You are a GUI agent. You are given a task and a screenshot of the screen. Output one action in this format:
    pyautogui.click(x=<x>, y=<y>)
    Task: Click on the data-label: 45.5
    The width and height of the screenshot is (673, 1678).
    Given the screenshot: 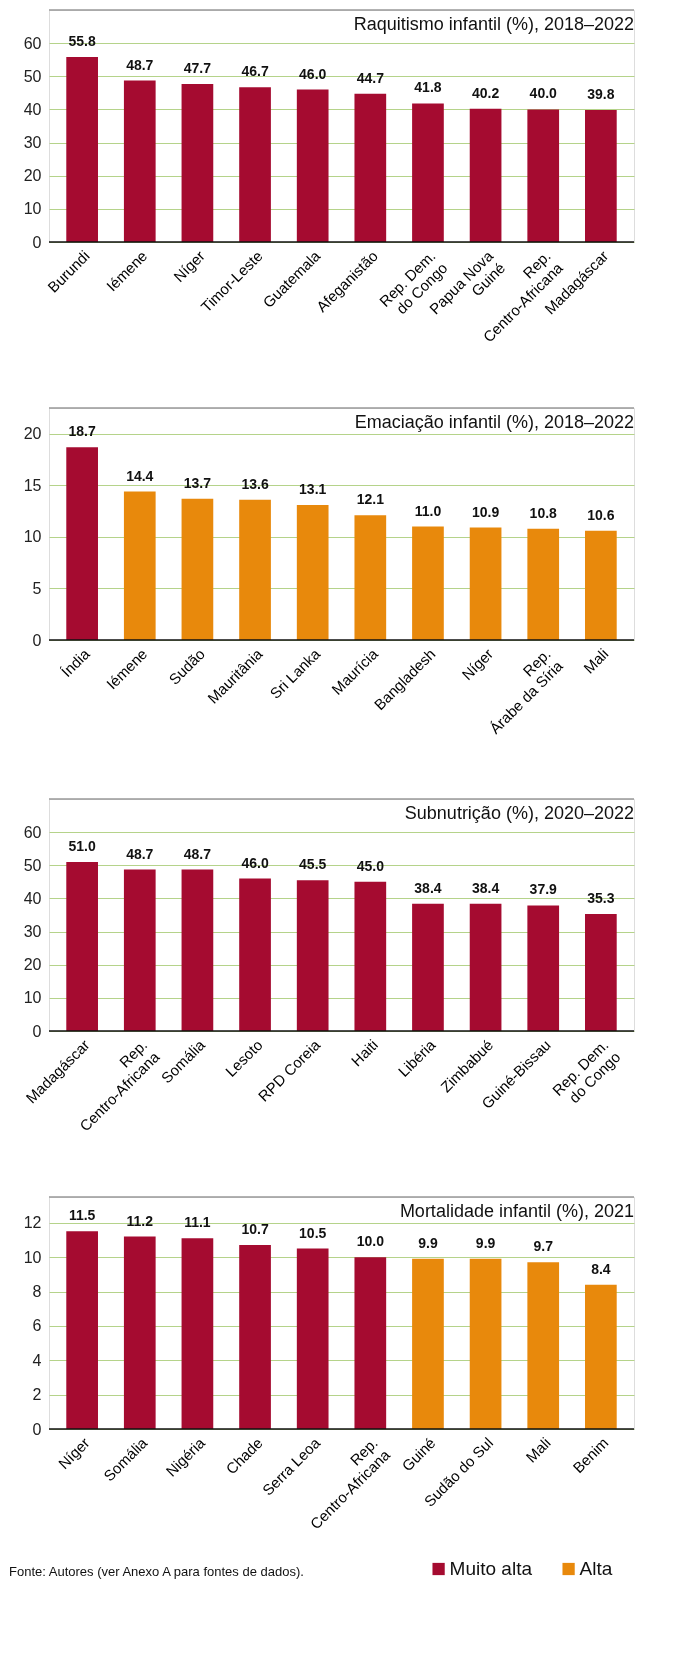 What is the action you would take?
    pyautogui.click(x=313, y=864)
    